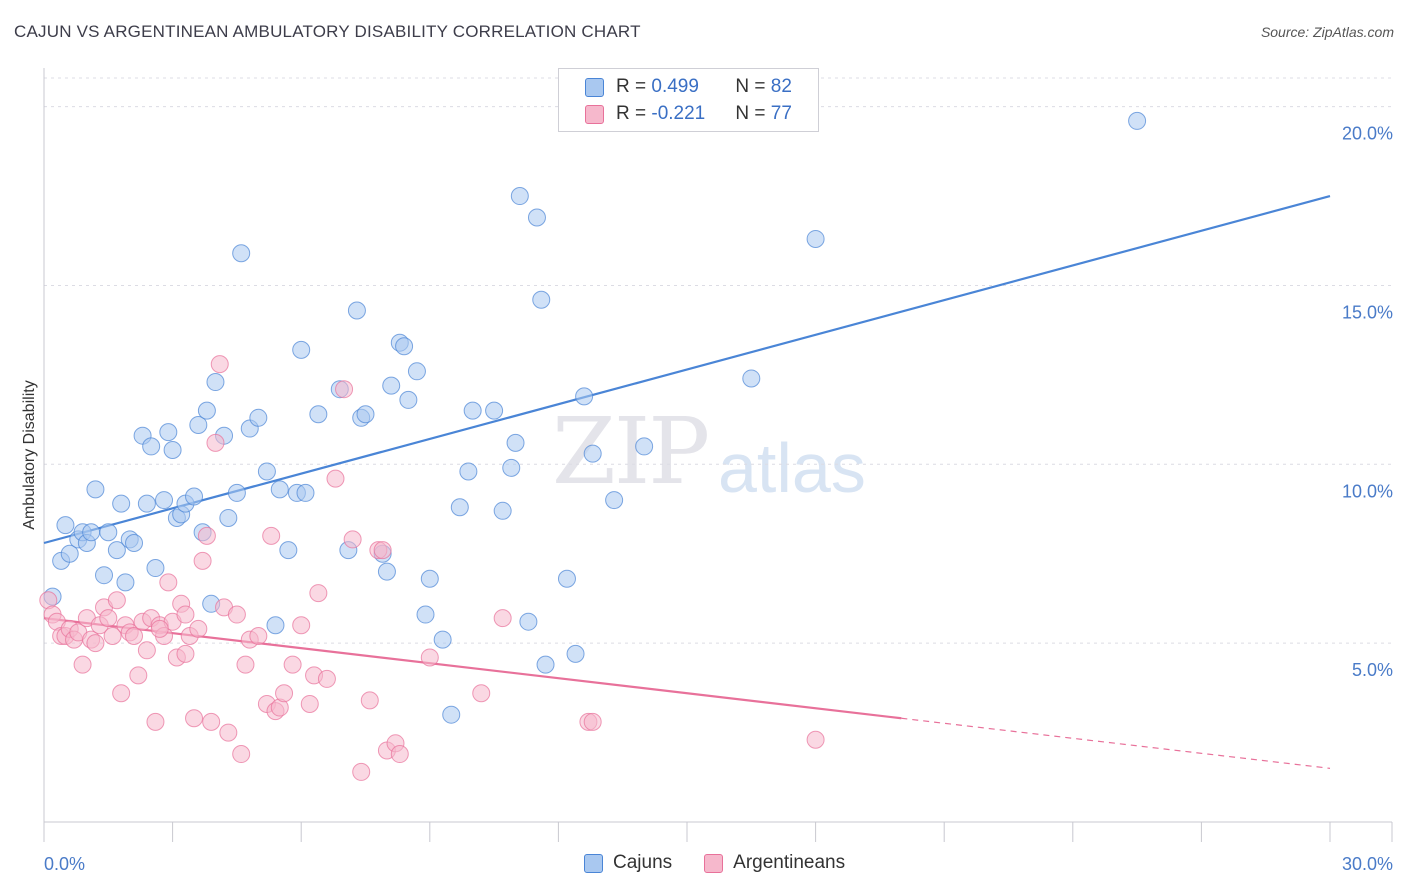  I want to click on legend-r-label: R =, so click(634, 113).